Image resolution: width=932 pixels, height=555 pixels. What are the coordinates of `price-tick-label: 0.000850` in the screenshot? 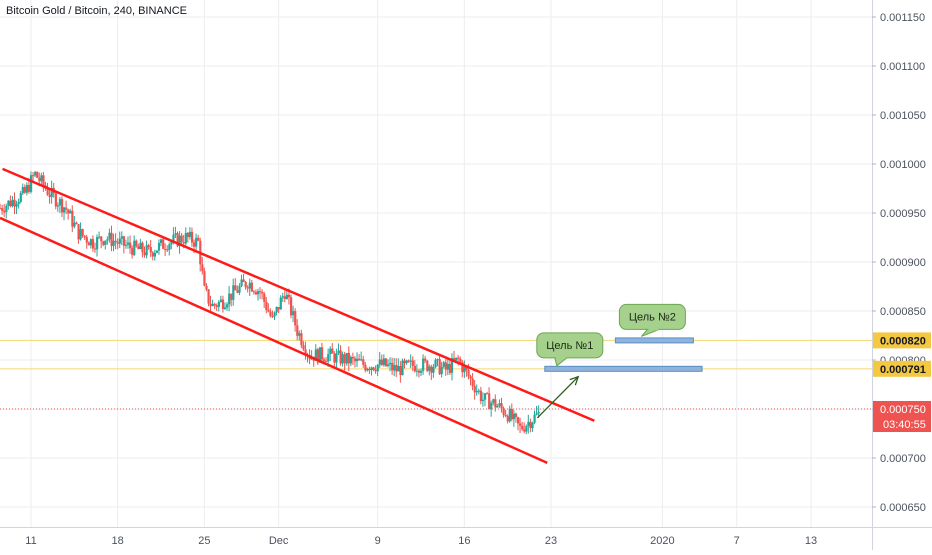 It's located at (903, 312).